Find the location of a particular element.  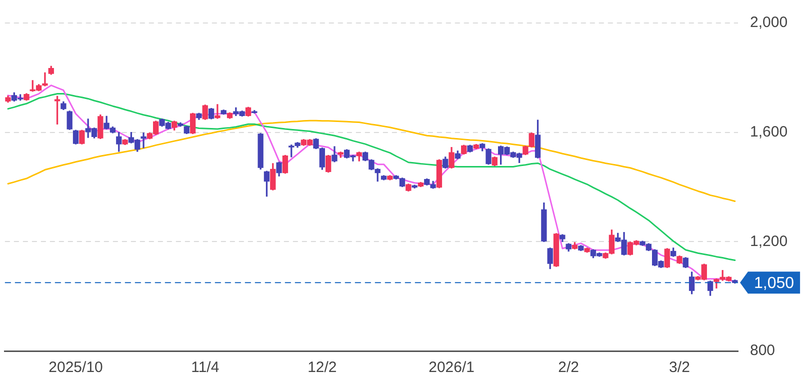

y-tick-label: 1,600 is located at coordinates (769, 131).